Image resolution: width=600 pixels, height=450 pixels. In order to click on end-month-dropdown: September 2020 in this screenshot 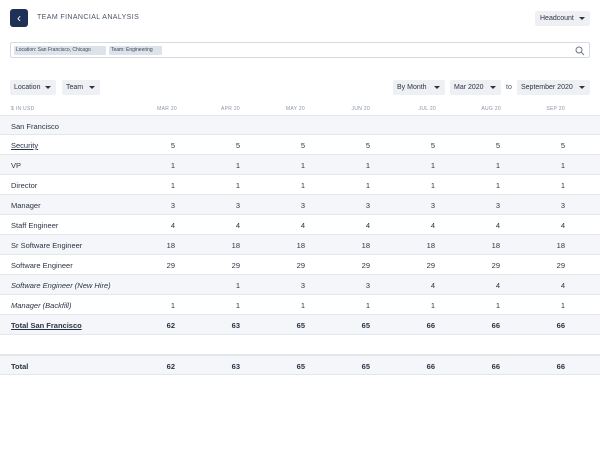, I will do `click(553, 87)`.